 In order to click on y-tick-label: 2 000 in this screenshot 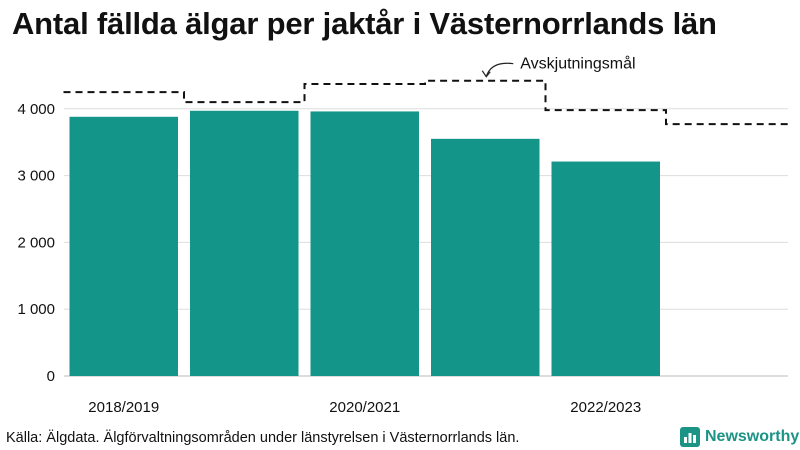, I will do `click(36, 242)`.